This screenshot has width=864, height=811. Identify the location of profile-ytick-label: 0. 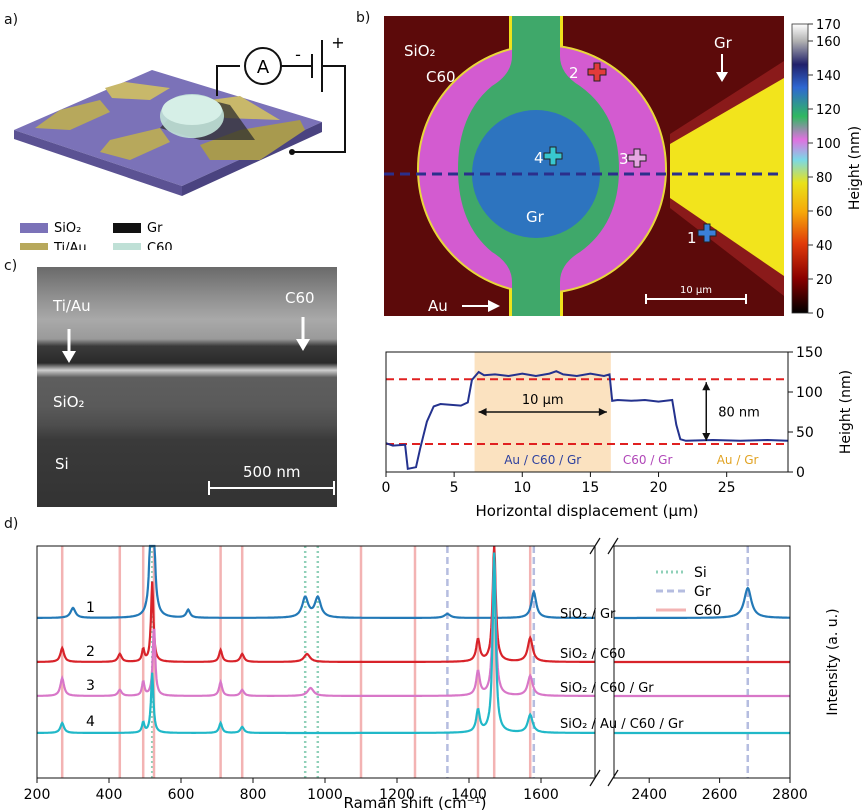
(800, 473).